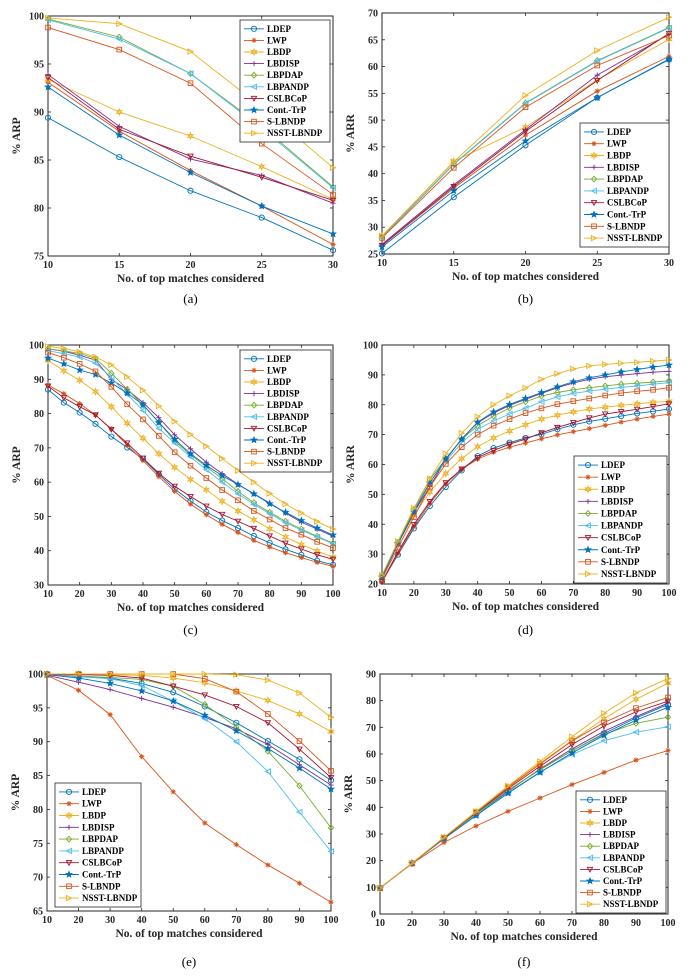 This screenshot has width=696, height=979. Describe the element at coordinates (371, 675) in the screenshot. I see `y-tick-label: 90` at that location.